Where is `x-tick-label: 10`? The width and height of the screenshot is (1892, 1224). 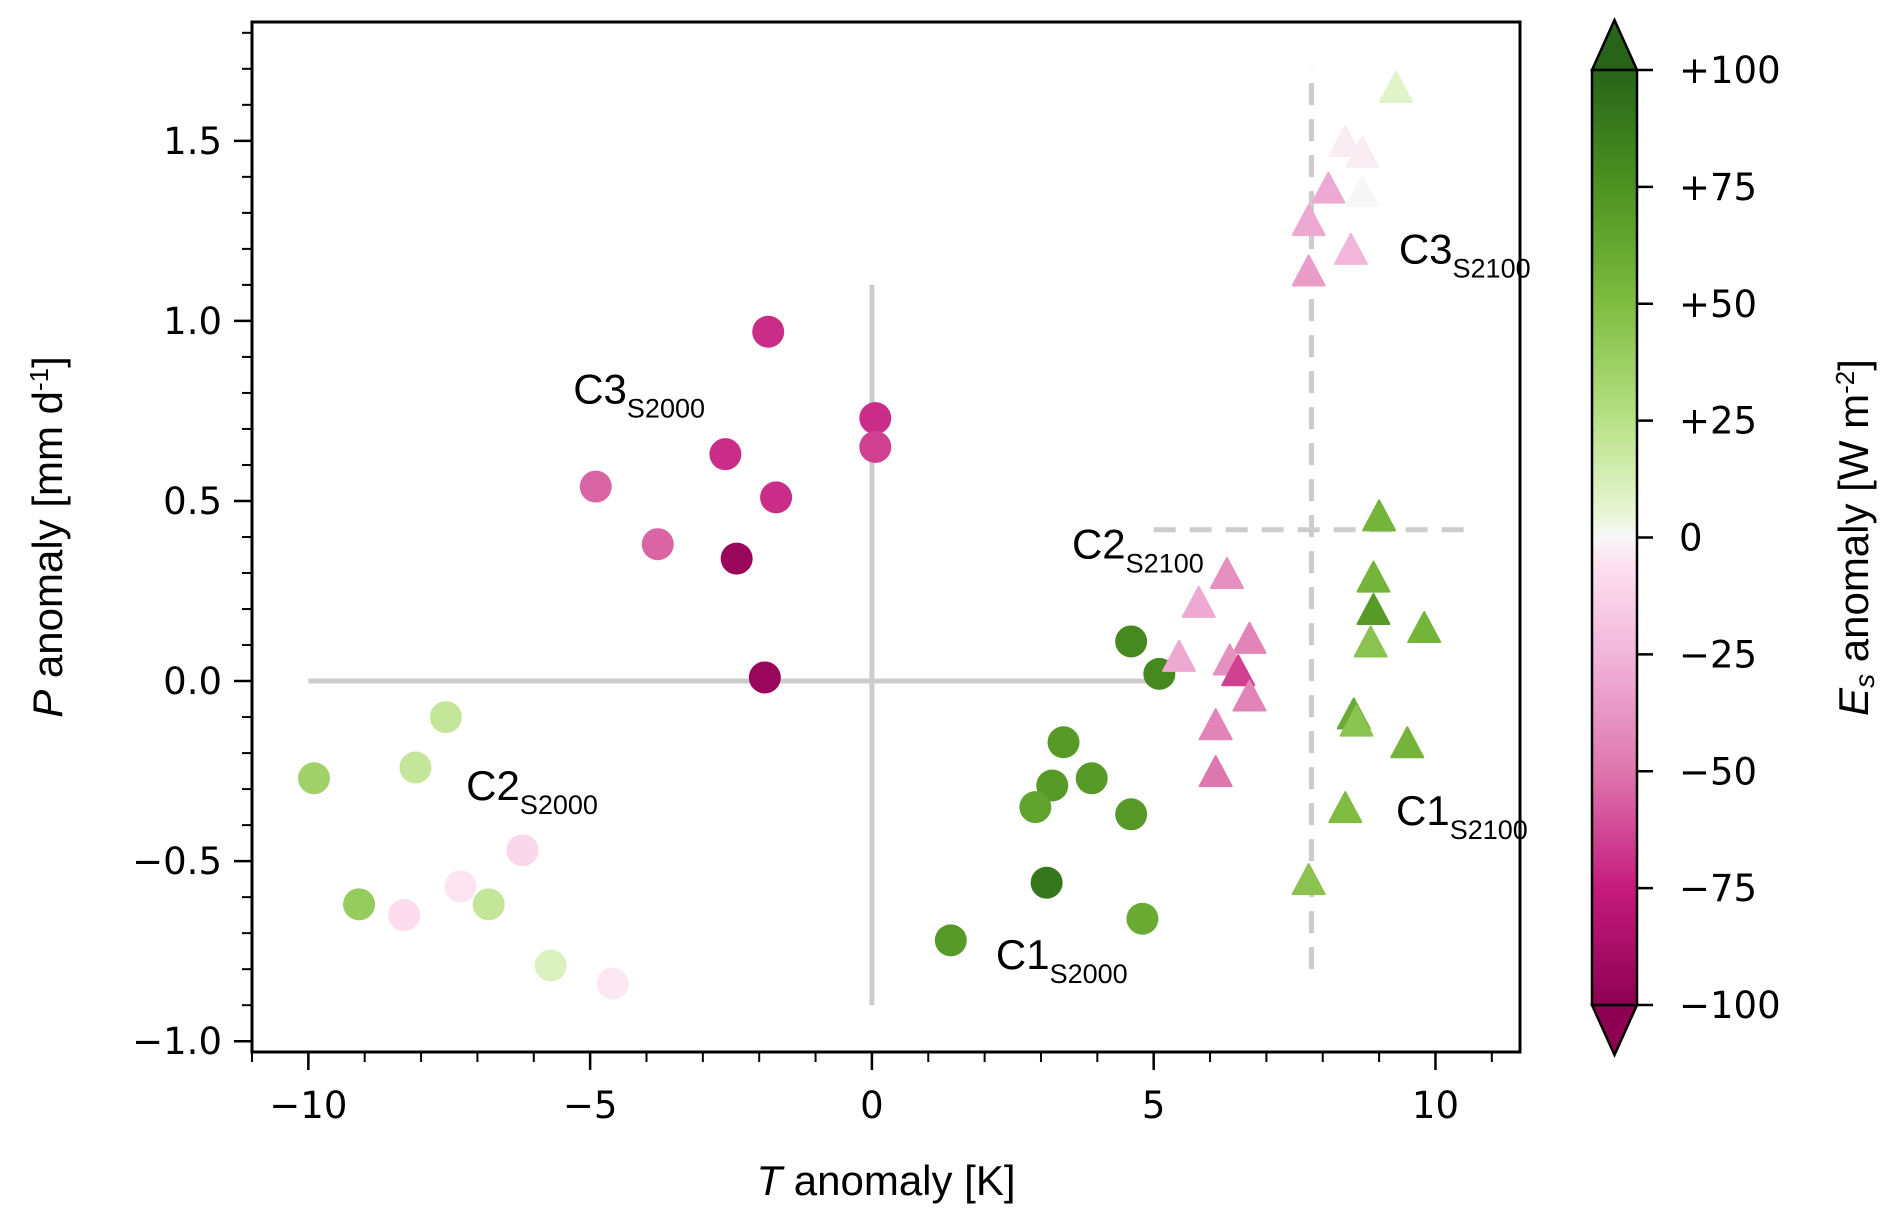 x-tick-label: 10 is located at coordinates (1435, 1105).